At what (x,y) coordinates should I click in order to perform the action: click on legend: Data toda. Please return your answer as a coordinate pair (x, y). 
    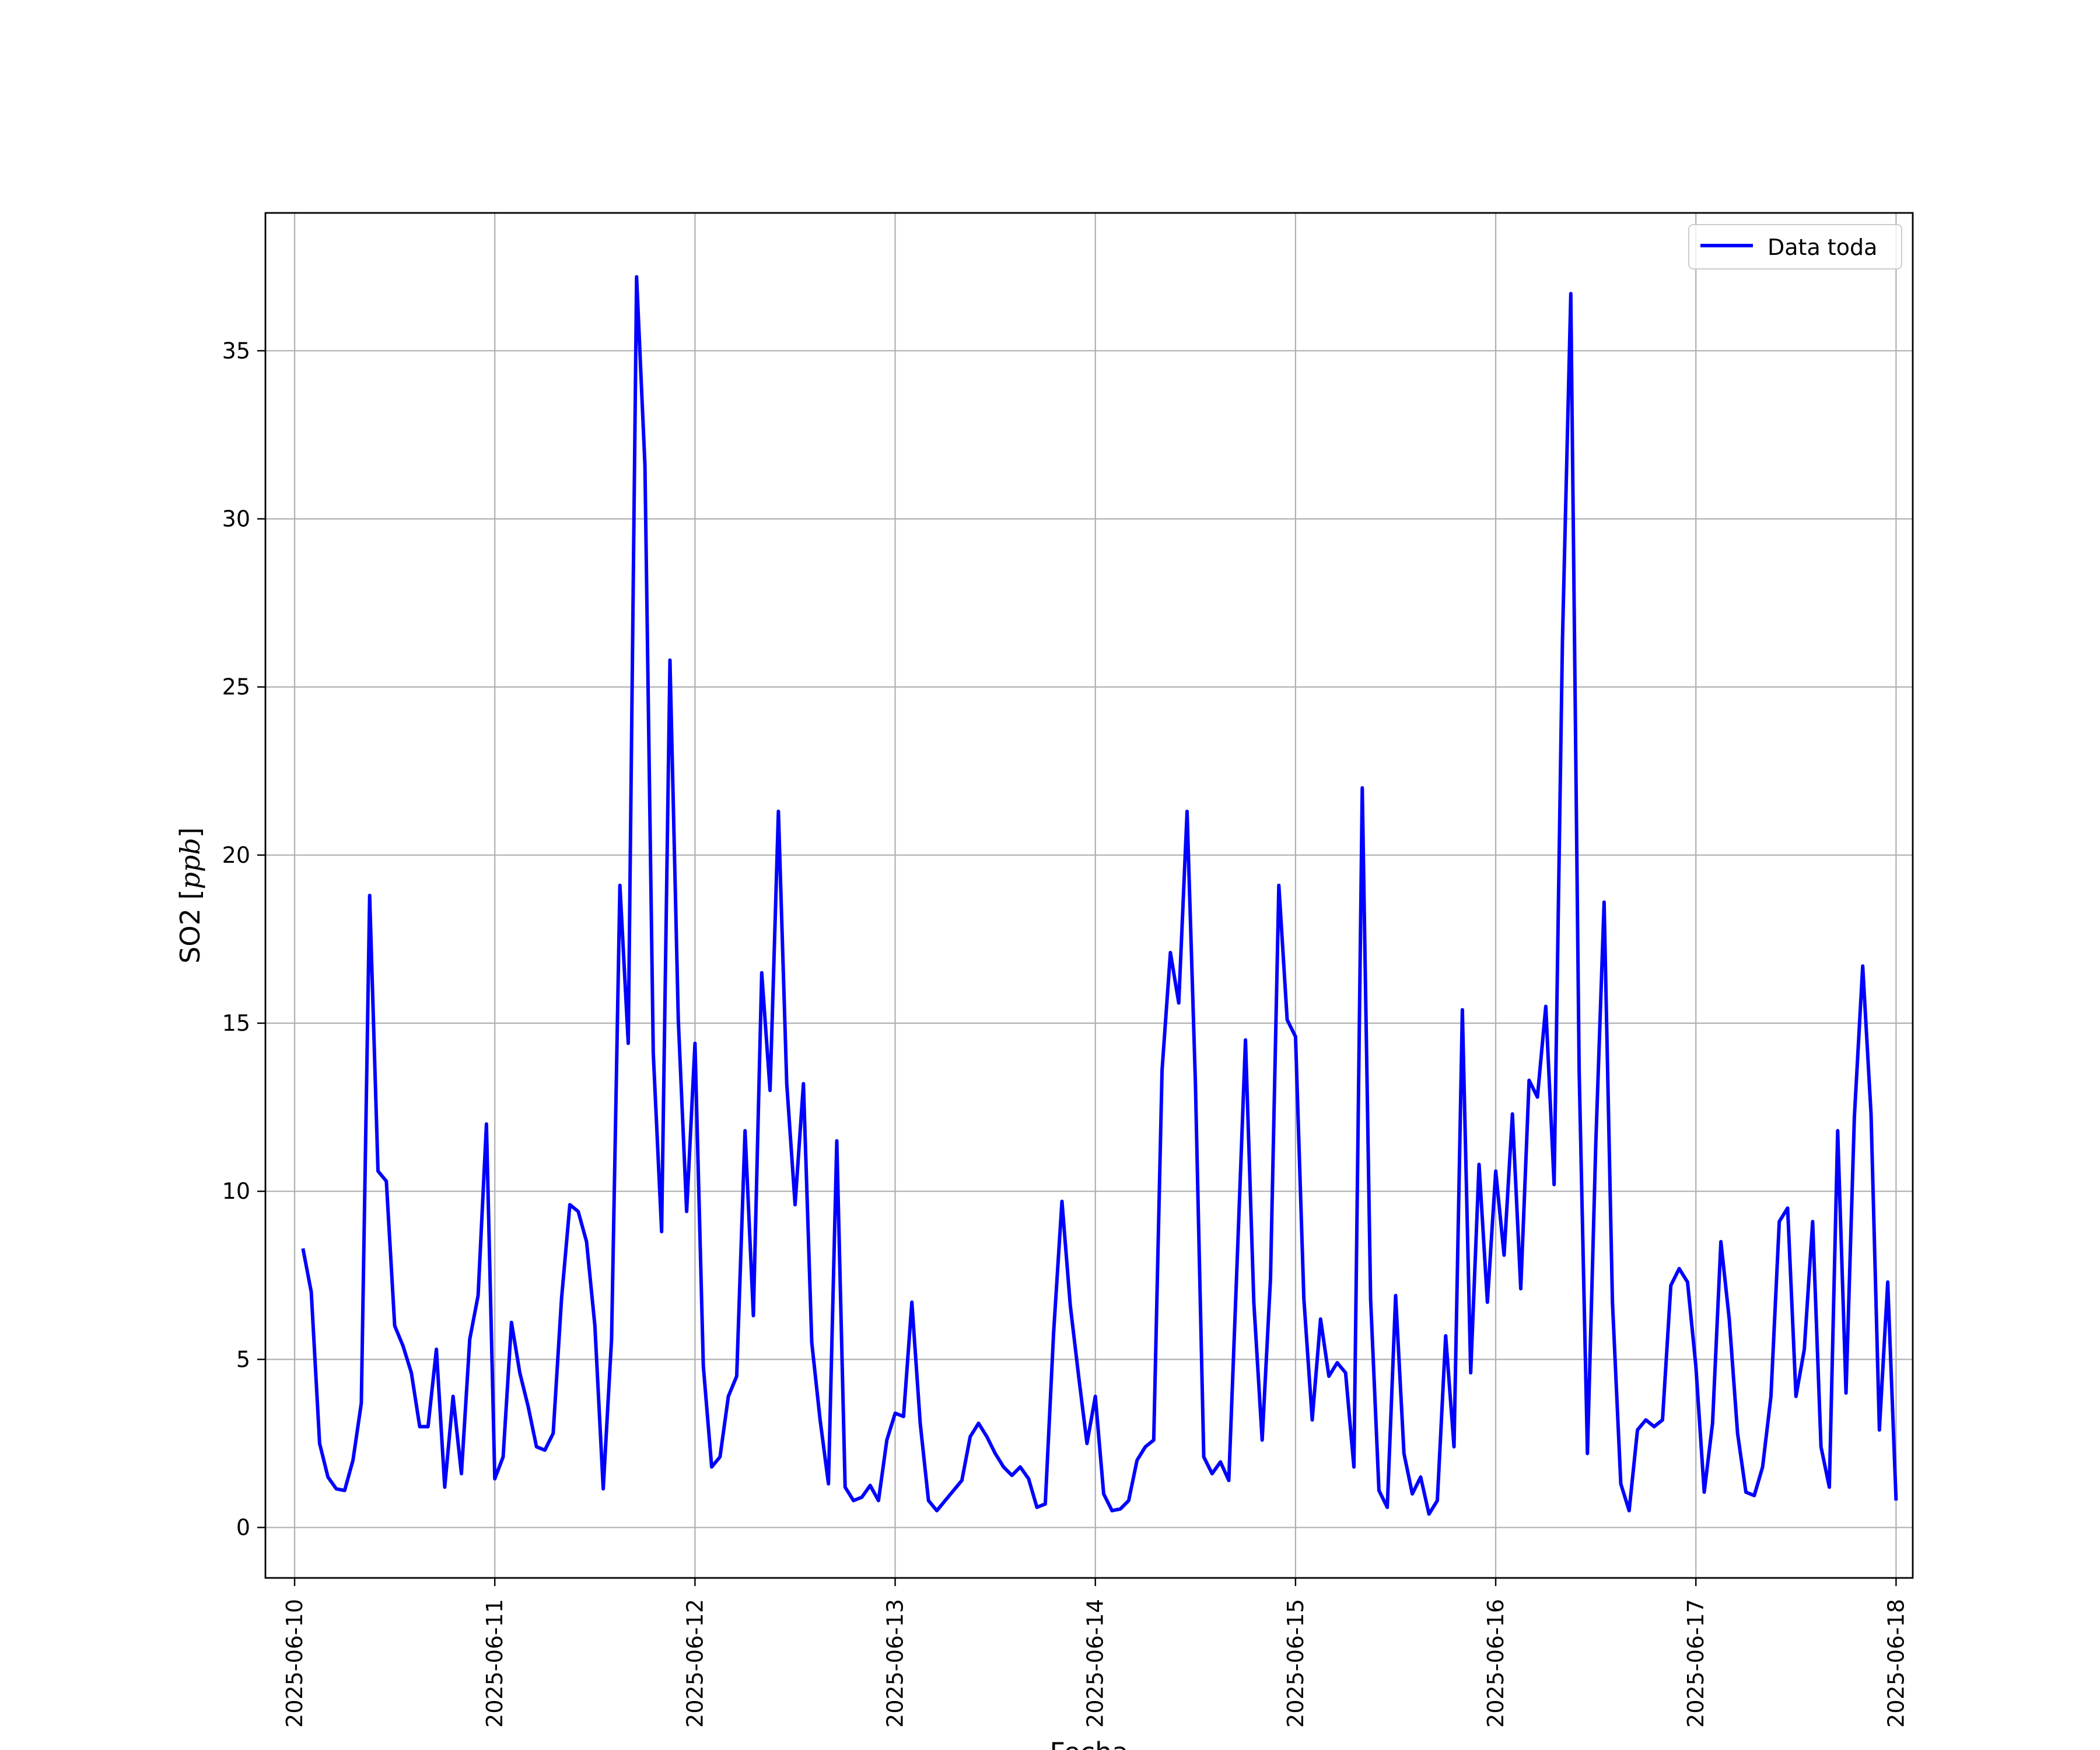
    Looking at the image, I should click on (1795, 247).